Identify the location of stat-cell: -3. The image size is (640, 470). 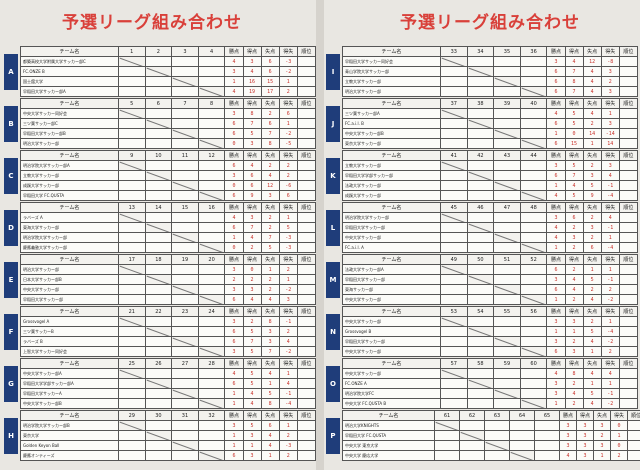
(288, 237).